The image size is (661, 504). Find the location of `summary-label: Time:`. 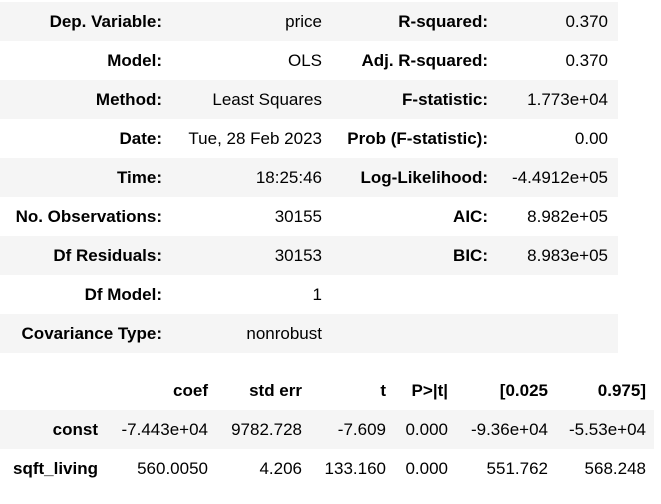

summary-label: Time: is located at coordinates (86, 177).